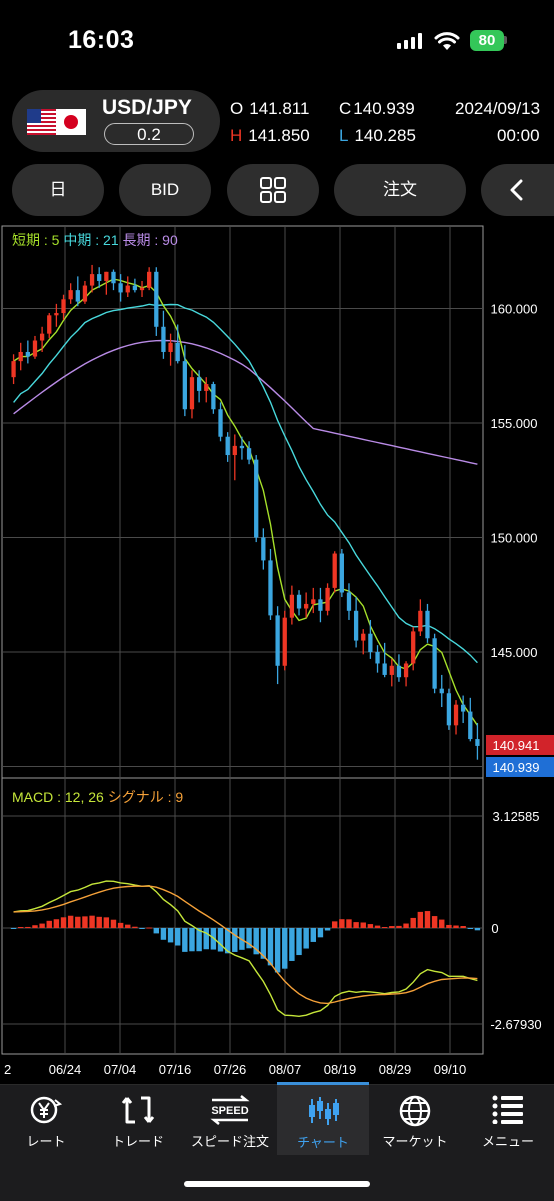 Image resolution: width=554 pixels, height=1201 pixels. I want to click on order-button: 注文, so click(400, 190).